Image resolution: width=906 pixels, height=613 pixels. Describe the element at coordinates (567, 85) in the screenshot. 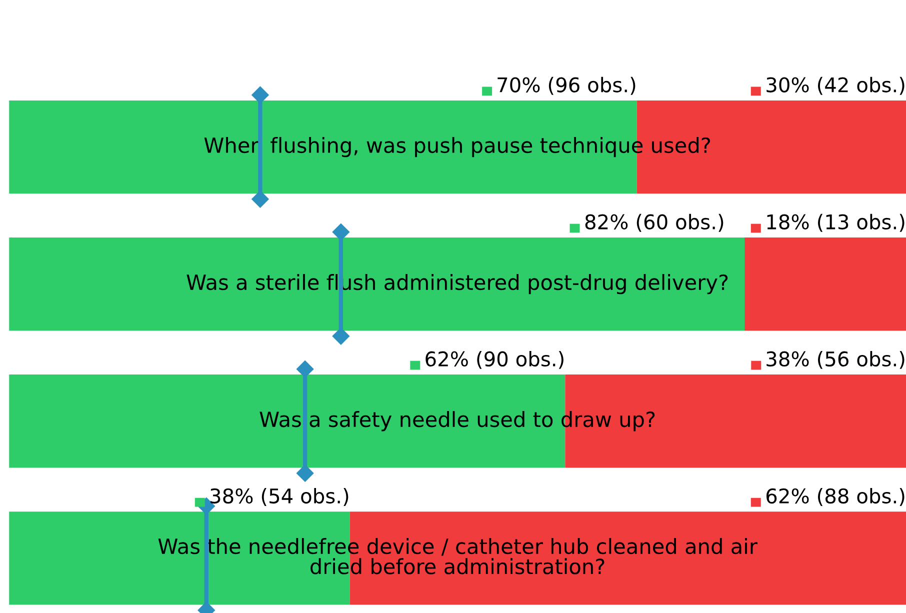

I see `data-label: 70% (96 obs.)` at that location.